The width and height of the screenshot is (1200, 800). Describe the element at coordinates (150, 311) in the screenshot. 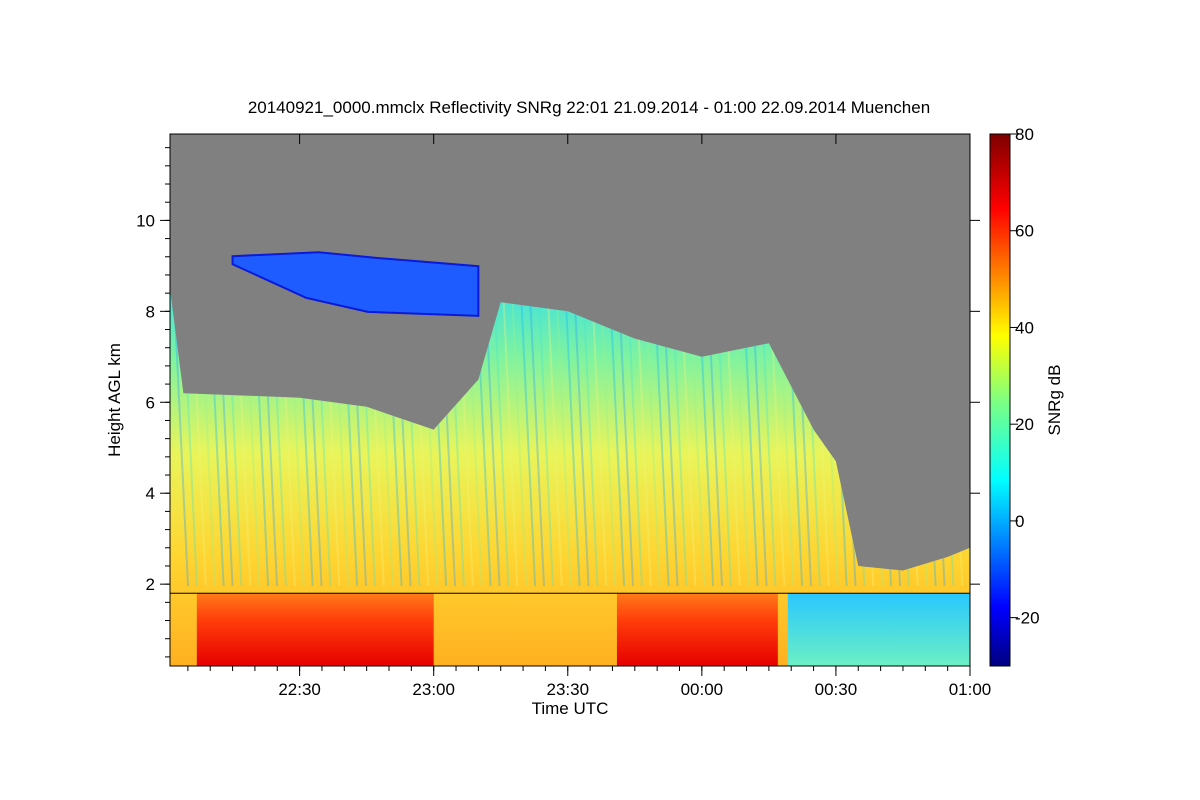

I see `y-tick-label: 8` at that location.